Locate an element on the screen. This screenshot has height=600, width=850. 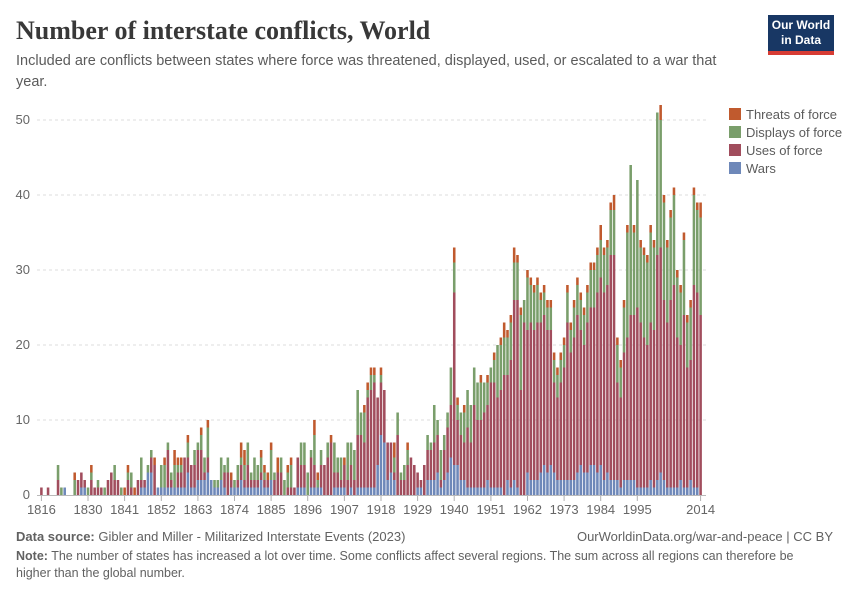
svg-text: 1874 is located at coordinates (234, 509).